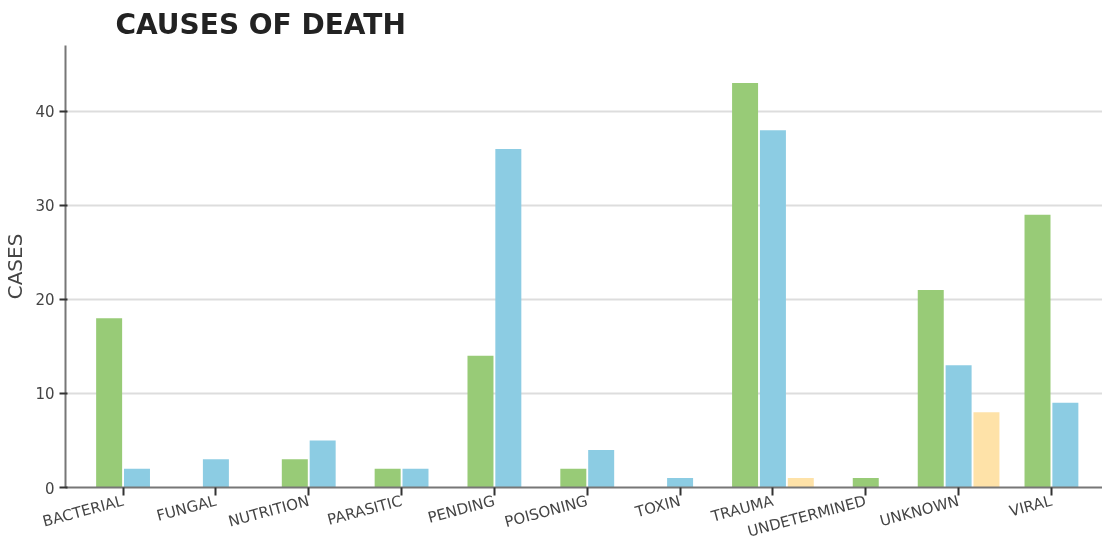 The width and height of the screenshot is (1102, 552). I want to click on y-tick-label: 0, so click(49, 488).